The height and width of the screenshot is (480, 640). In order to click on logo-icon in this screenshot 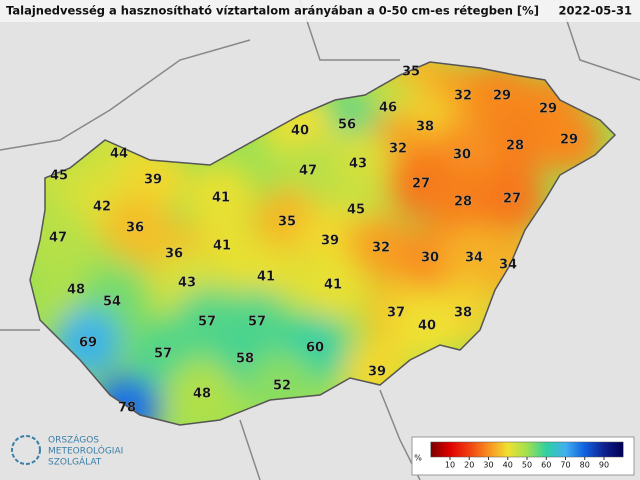, I will do `click(26, 450)`.